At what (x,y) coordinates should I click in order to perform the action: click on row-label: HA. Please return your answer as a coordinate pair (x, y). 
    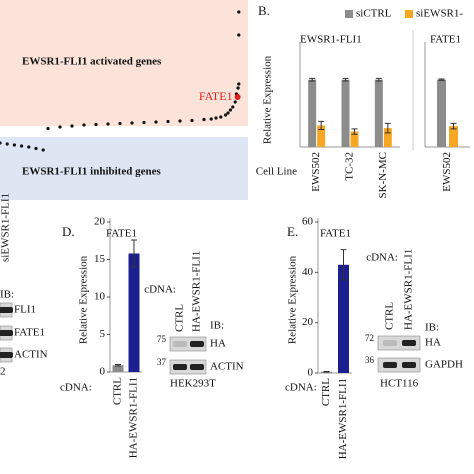
    Looking at the image, I should click on (218, 344).